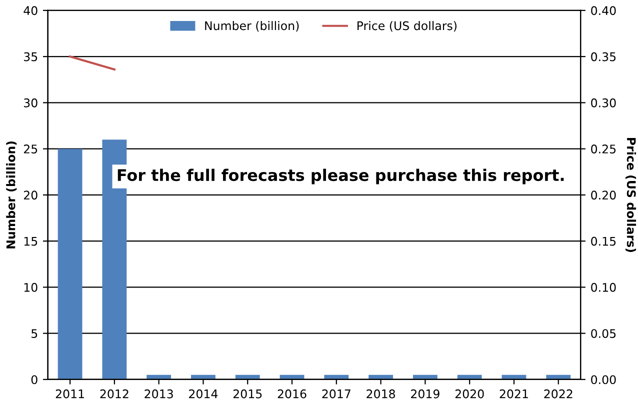 This screenshot has height=417, width=638. What do you see at coordinates (603, 103) in the screenshot?
I see `y2-tick-label: 0.30` at bounding box center [603, 103].